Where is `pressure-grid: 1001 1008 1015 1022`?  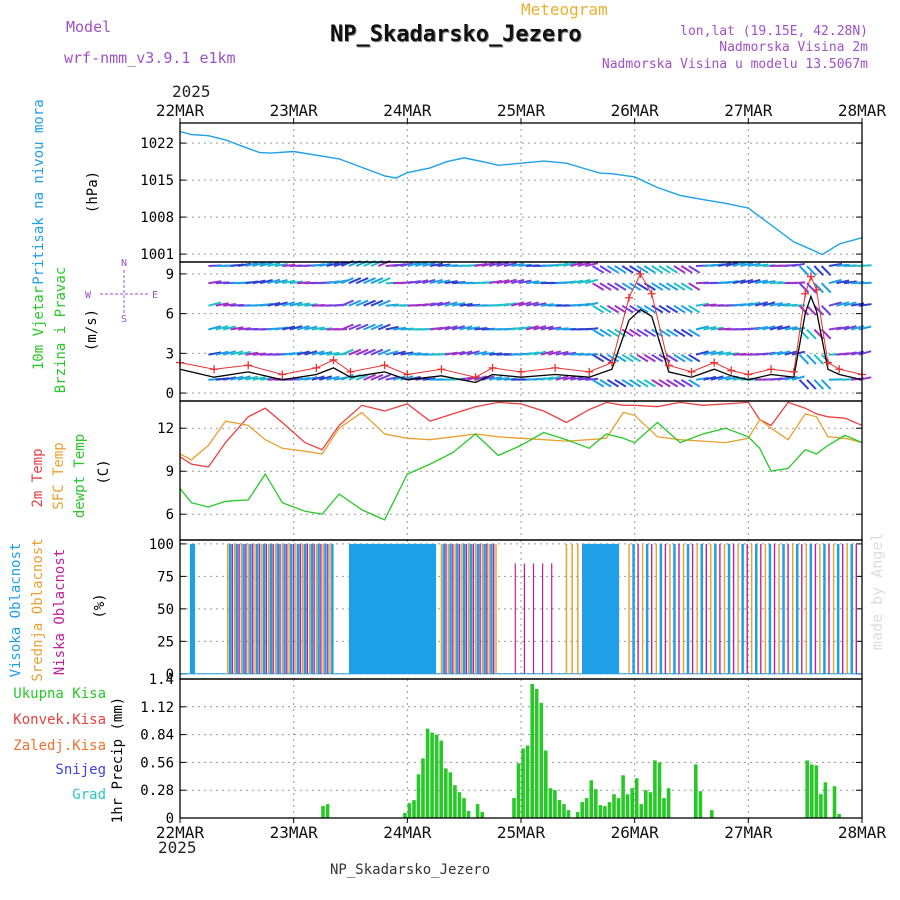
pressure-grid: 1001 1008 1015 1022 is located at coordinates (501, 193).